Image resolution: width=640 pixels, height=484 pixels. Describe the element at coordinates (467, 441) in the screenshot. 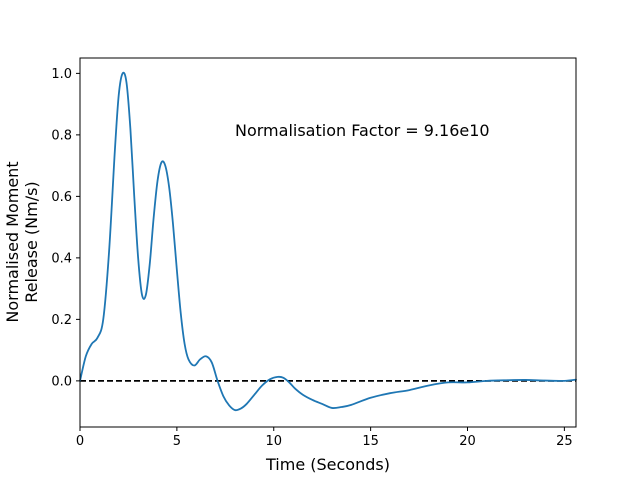

I see `x-tick-label-4: 20` at that location.